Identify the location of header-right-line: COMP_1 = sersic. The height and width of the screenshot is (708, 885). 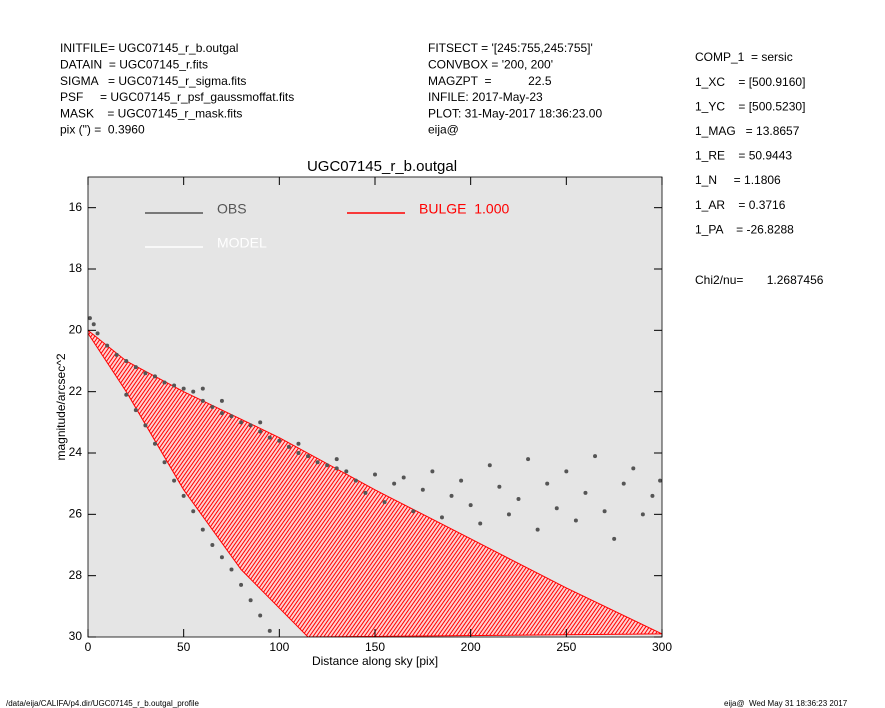
(744, 57).